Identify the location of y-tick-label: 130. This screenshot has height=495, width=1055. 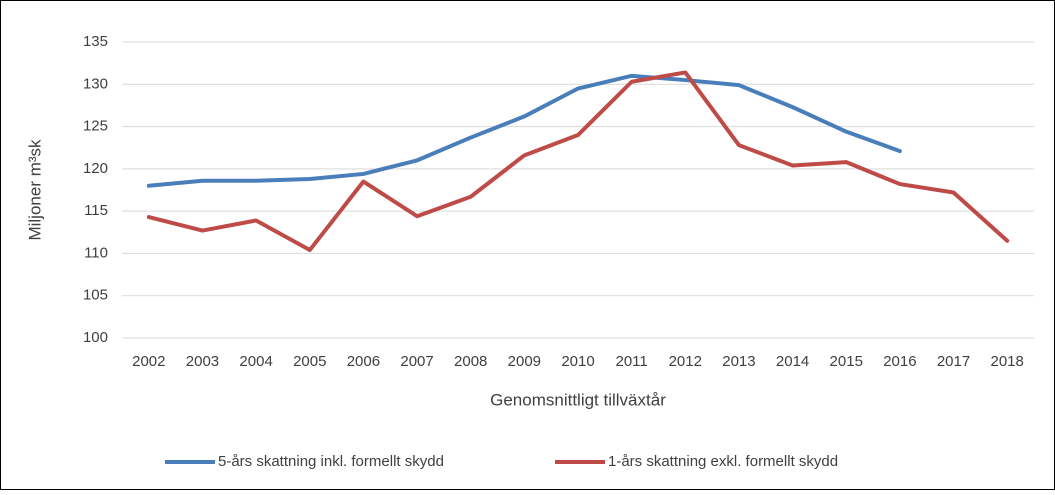
(95, 83).